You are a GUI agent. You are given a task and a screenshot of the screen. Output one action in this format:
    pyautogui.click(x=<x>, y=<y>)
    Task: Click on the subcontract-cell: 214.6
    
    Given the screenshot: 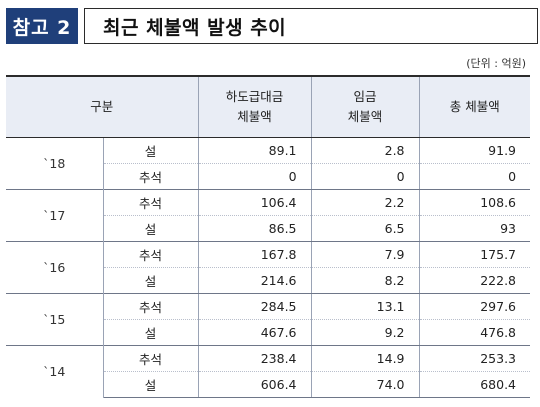 What is the action you would take?
    pyautogui.click(x=254, y=280)
    